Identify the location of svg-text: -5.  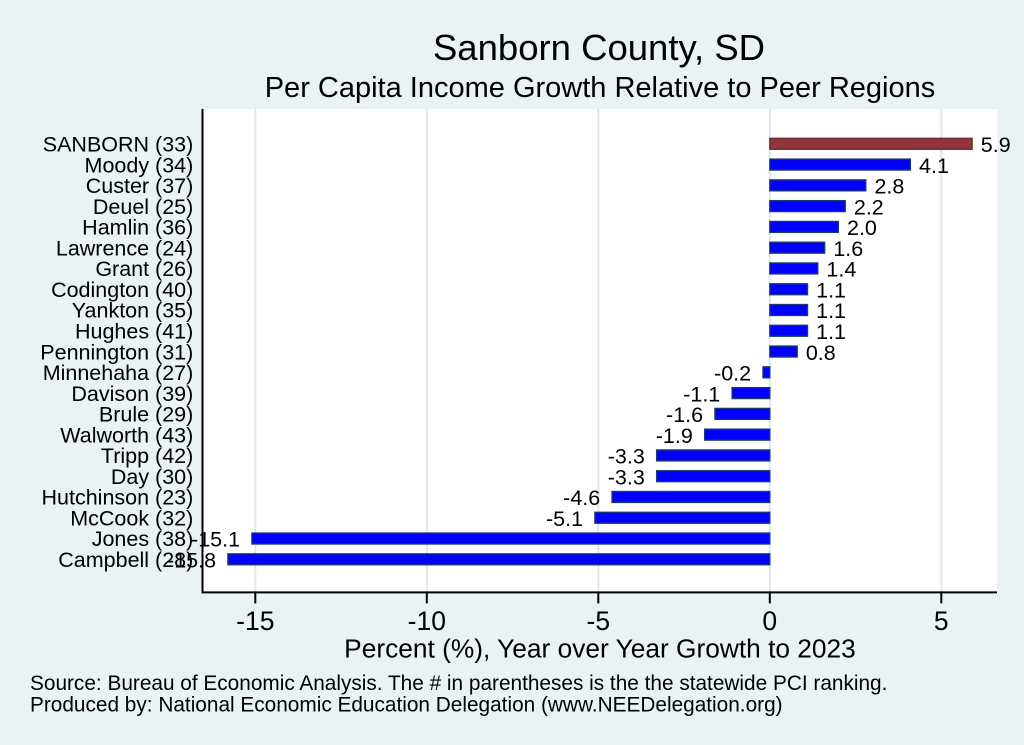
(599, 621).